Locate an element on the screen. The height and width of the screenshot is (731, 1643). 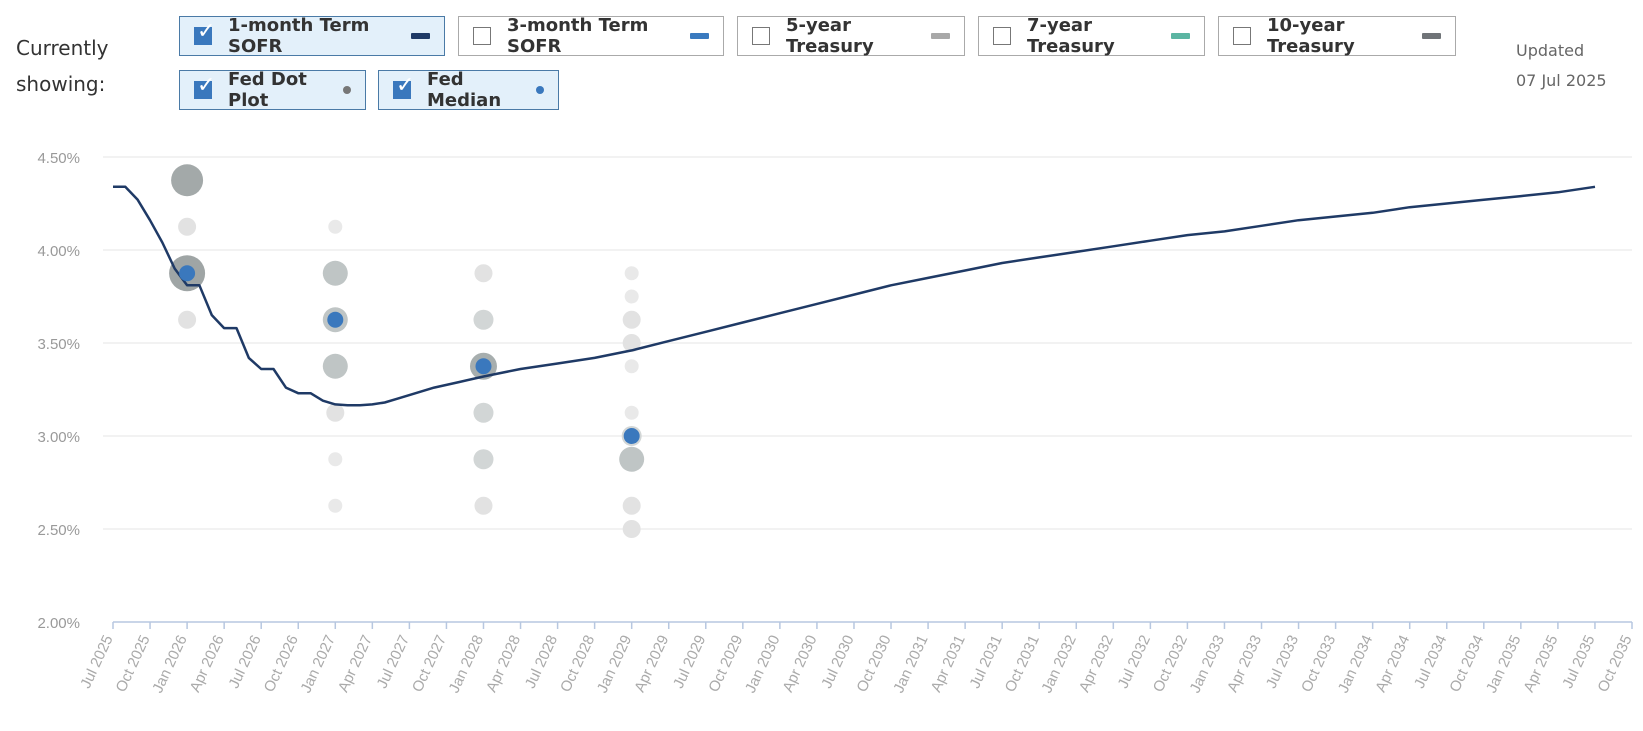
x-tick-label: Jul 2032 is located at coordinates (1134, 662).